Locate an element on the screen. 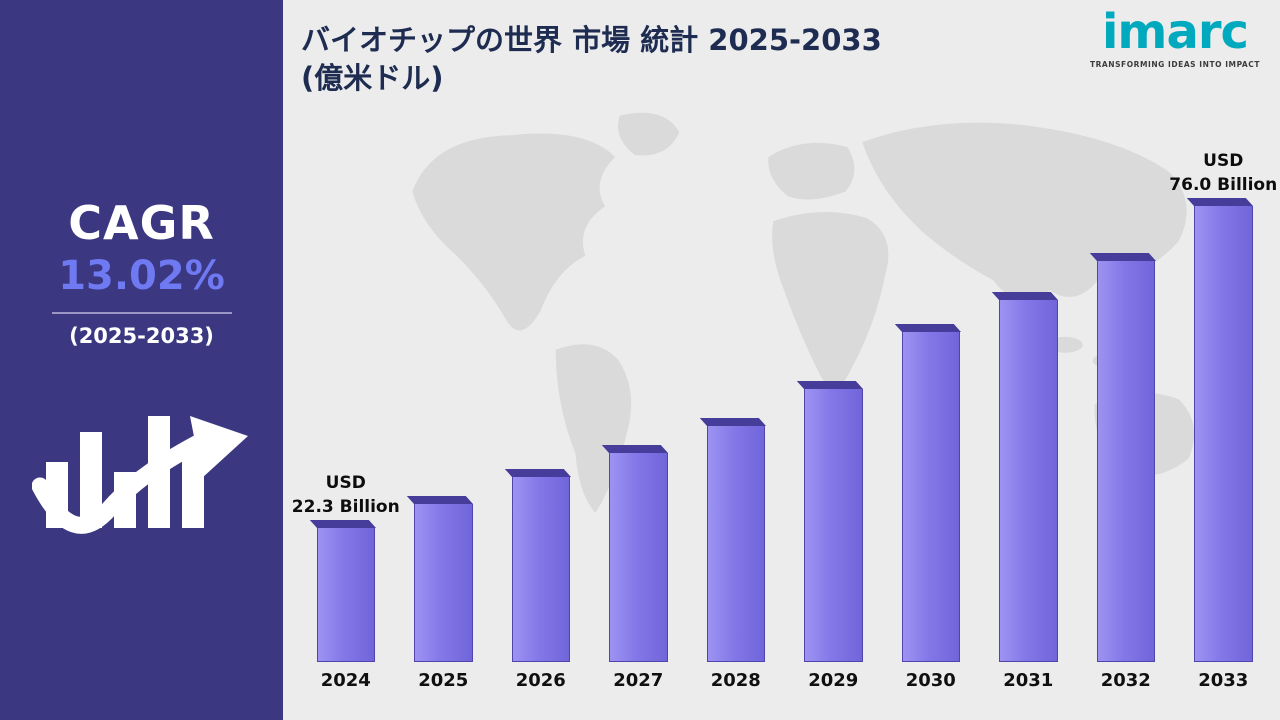 The width and height of the screenshot is (1280, 720). x-axis-label: 2026 is located at coordinates (540, 680).